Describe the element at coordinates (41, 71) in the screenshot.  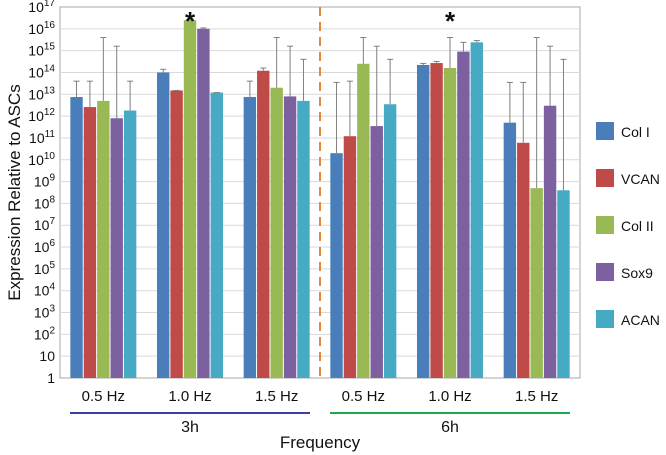
I see `y-tick-label: 10¹⁴` at that location.